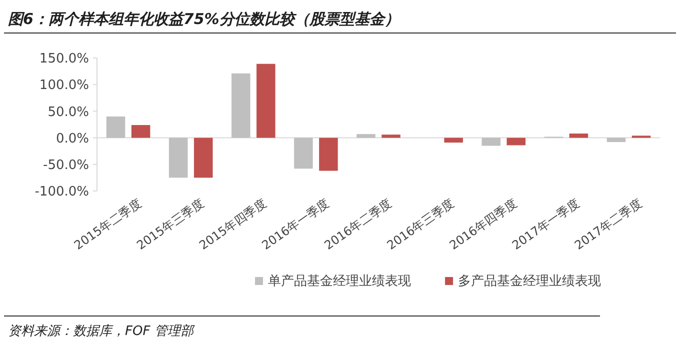 The height and width of the screenshot is (347, 680). I want to click on y-tick-label: -100.0%, so click(61, 192).